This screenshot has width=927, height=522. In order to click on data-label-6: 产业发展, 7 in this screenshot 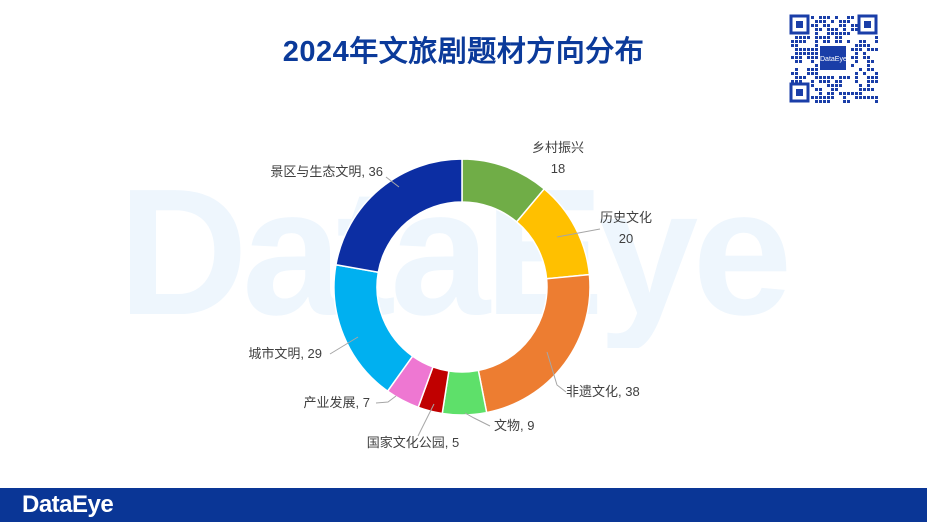, I will do `click(337, 402)`.